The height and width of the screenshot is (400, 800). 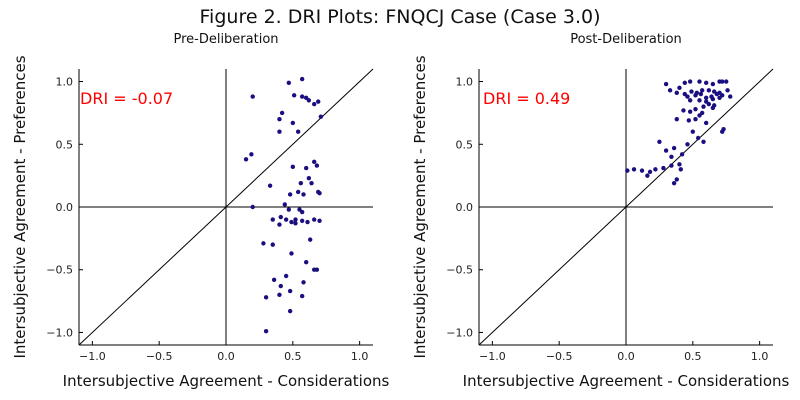 What do you see at coordinates (465, 82) in the screenshot?
I see `y-tick-label: 1.0` at bounding box center [465, 82].